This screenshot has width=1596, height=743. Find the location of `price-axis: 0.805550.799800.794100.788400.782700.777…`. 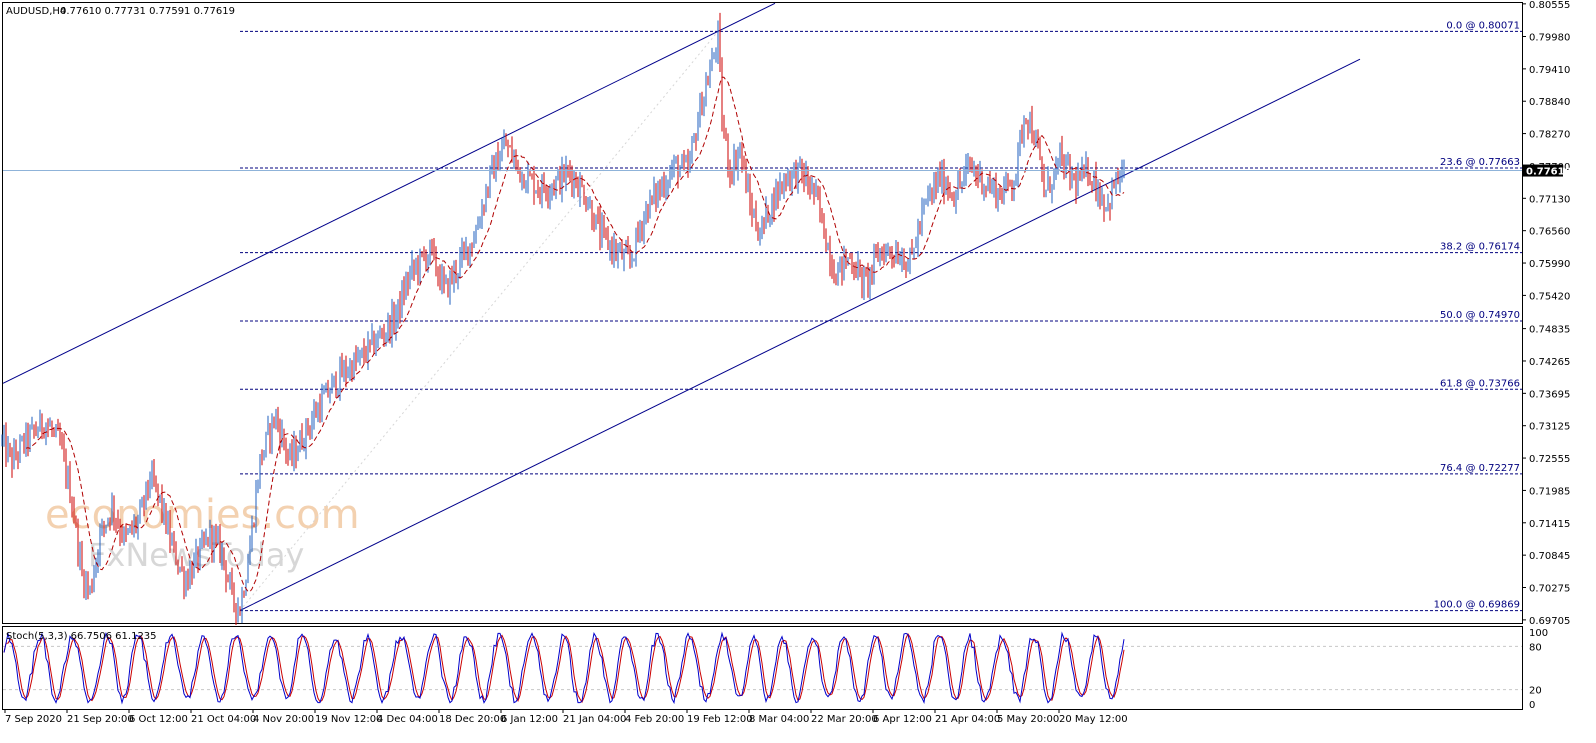

price-axis: 0.805550.799800.794100.788400.782700.777… is located at coordinates (1546, 313).